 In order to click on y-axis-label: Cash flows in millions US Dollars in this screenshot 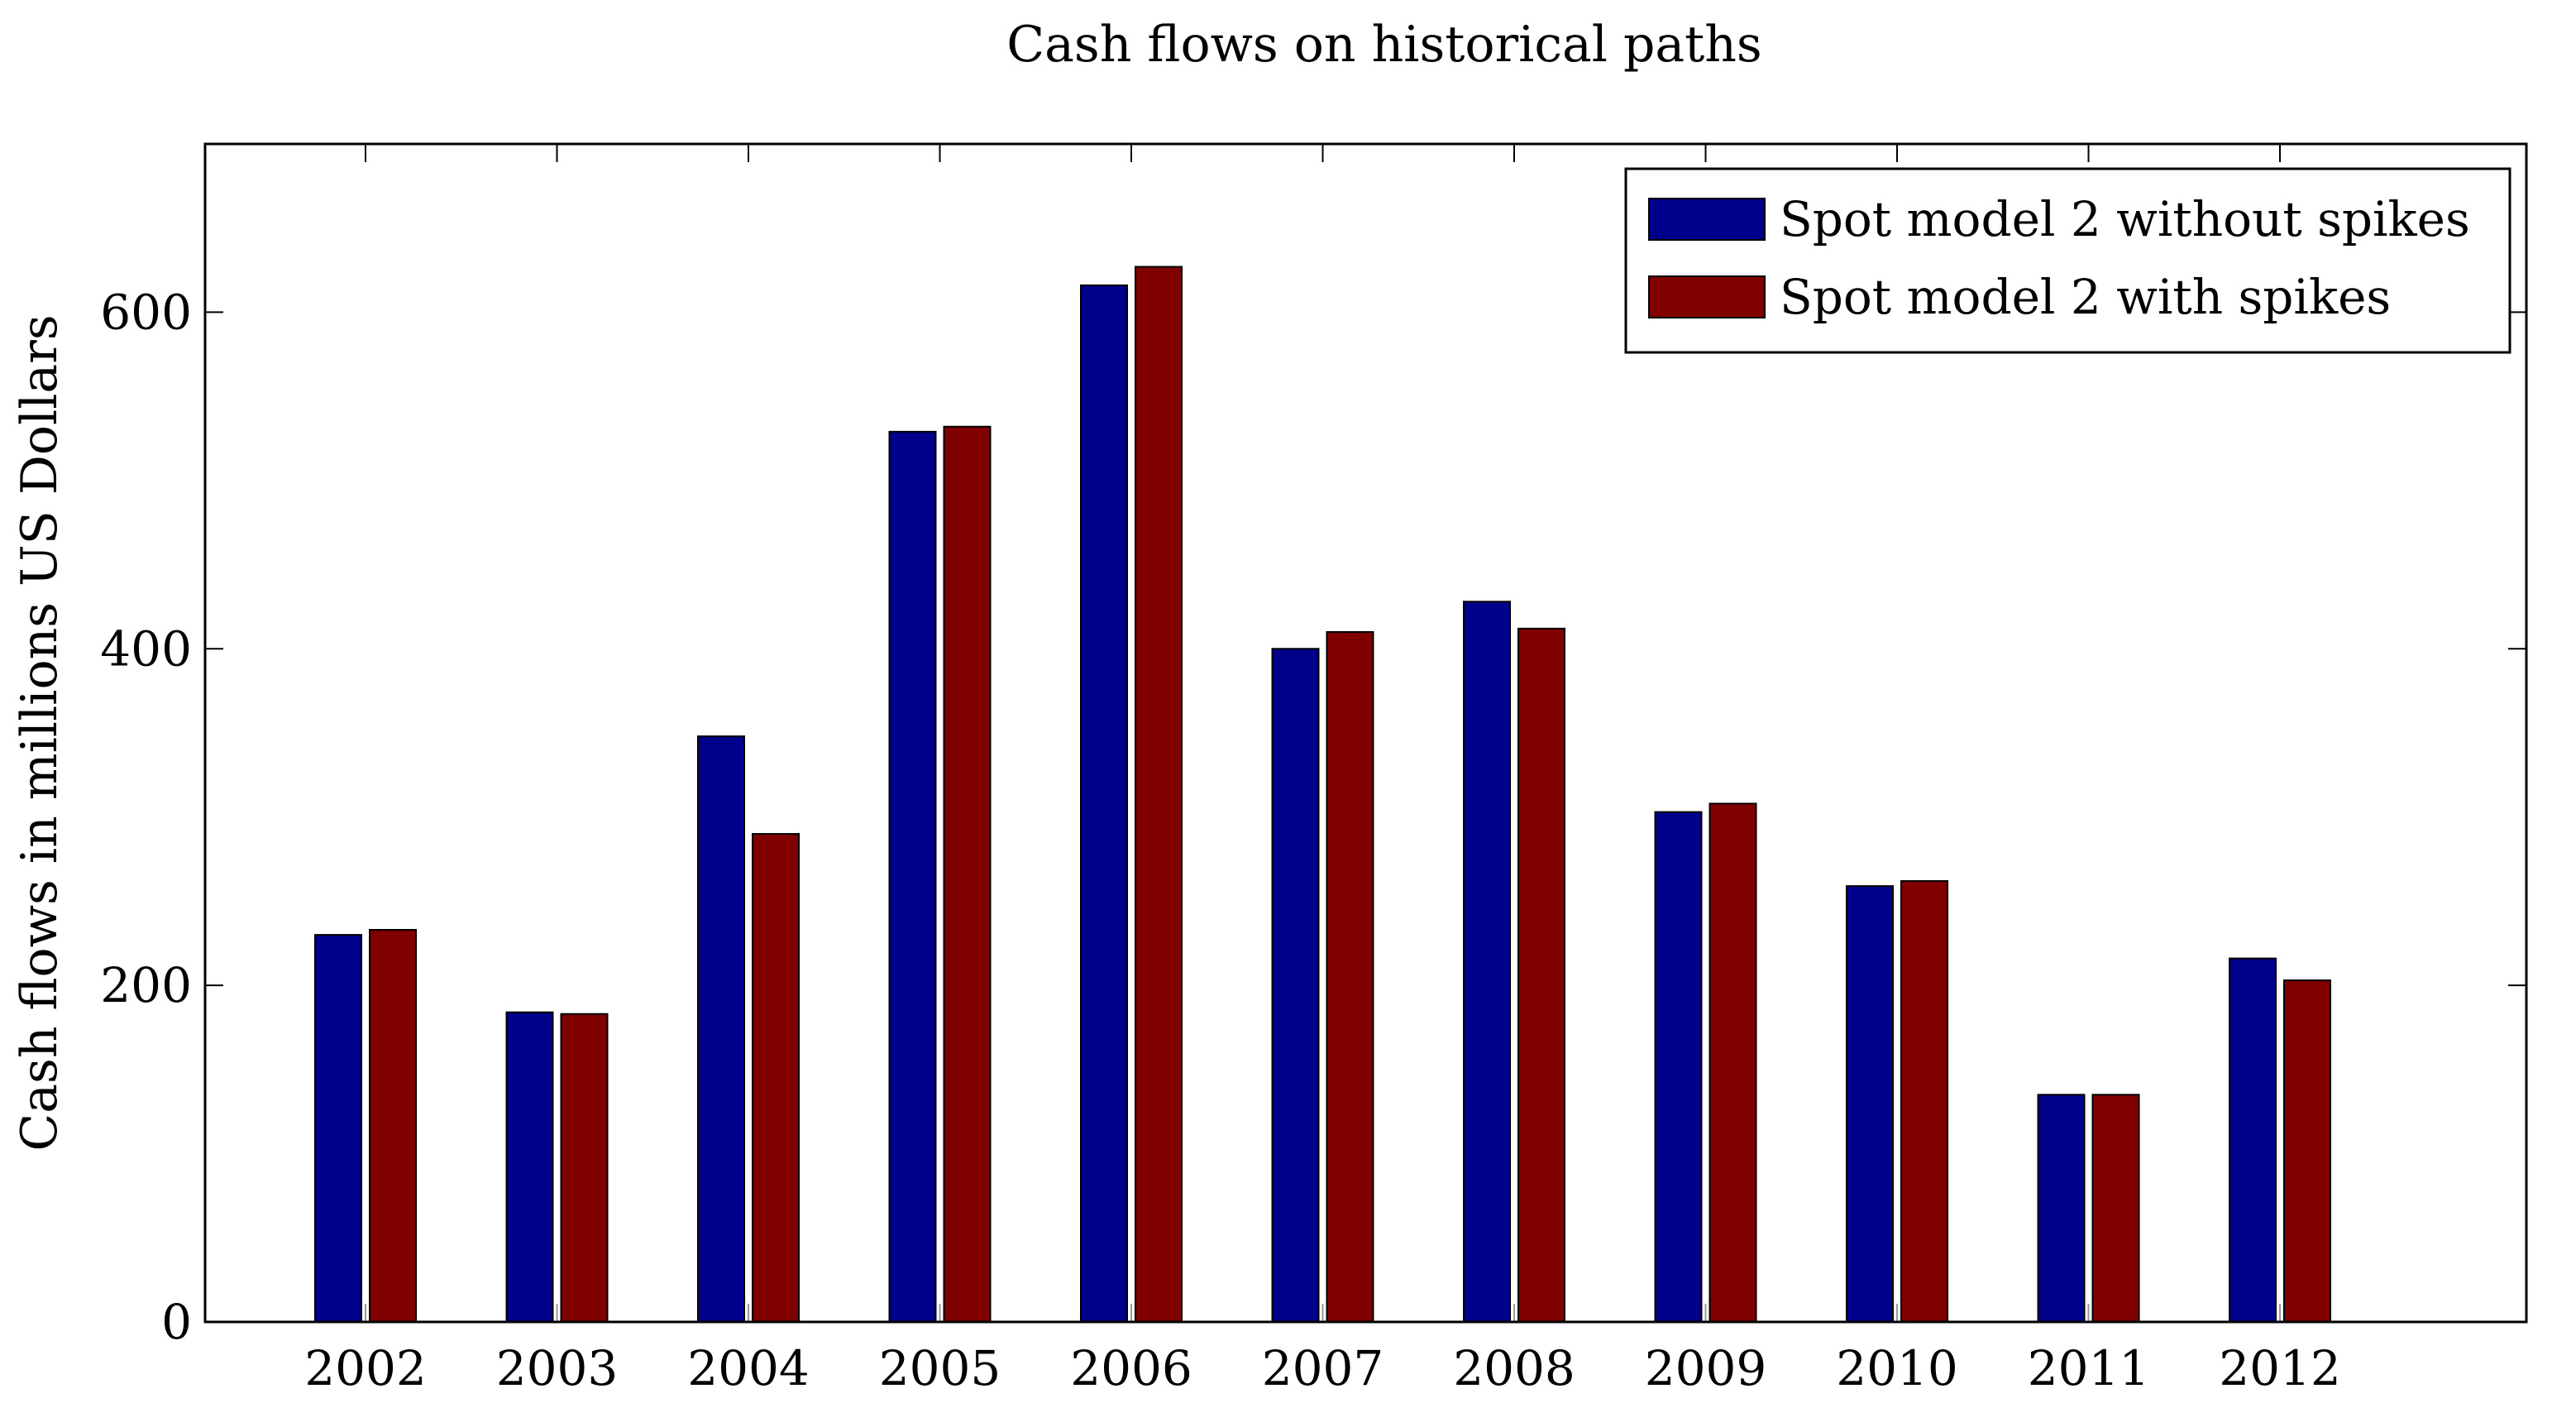, I will do `click(40, 732)`.